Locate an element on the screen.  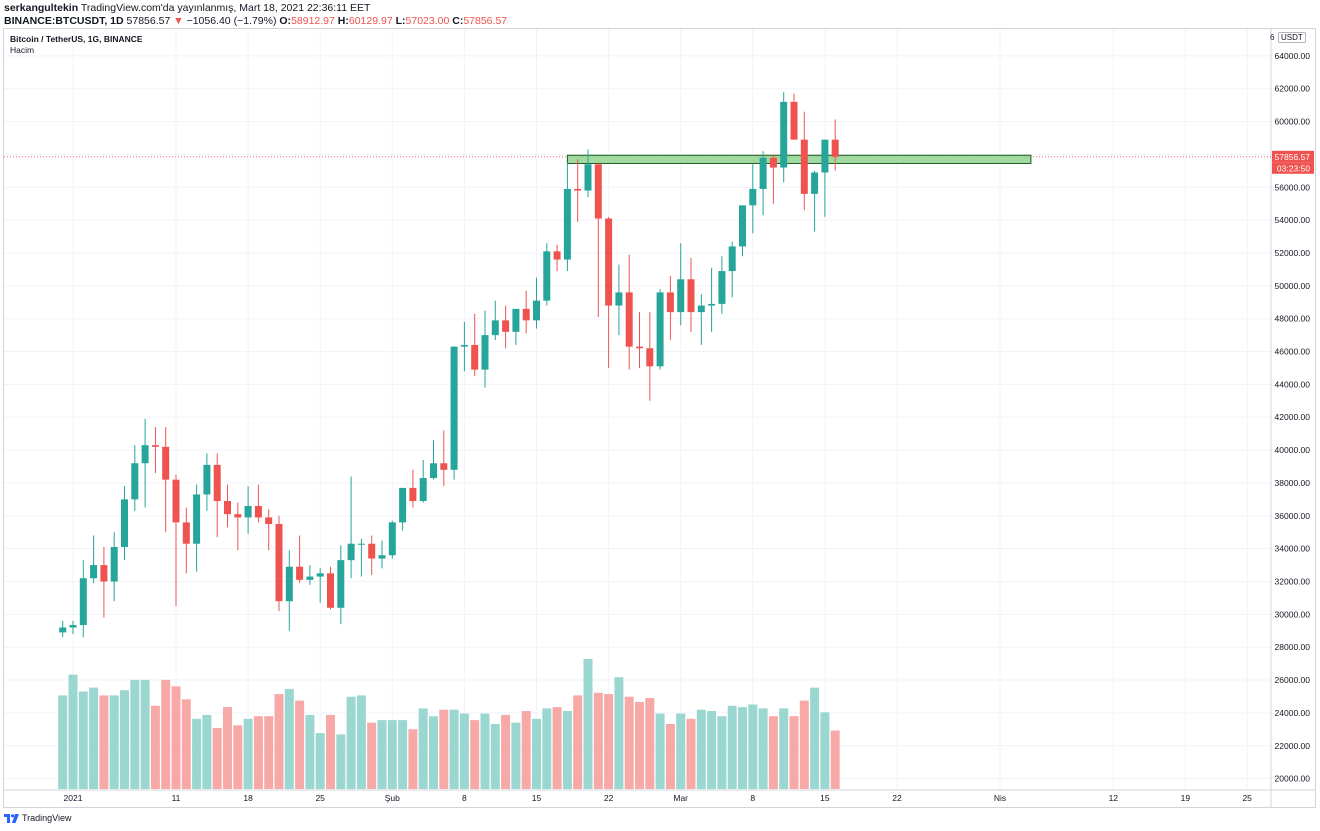
time-tick-label: 18 is located at coordinates (248, 798).